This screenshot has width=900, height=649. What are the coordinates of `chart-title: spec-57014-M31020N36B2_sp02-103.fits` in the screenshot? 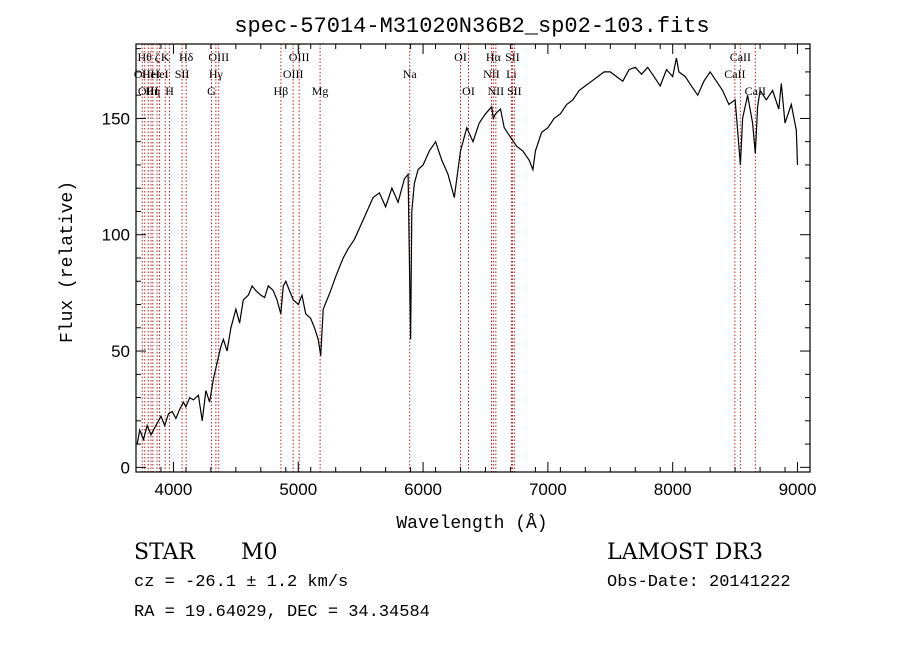 It's located at (471, 26).